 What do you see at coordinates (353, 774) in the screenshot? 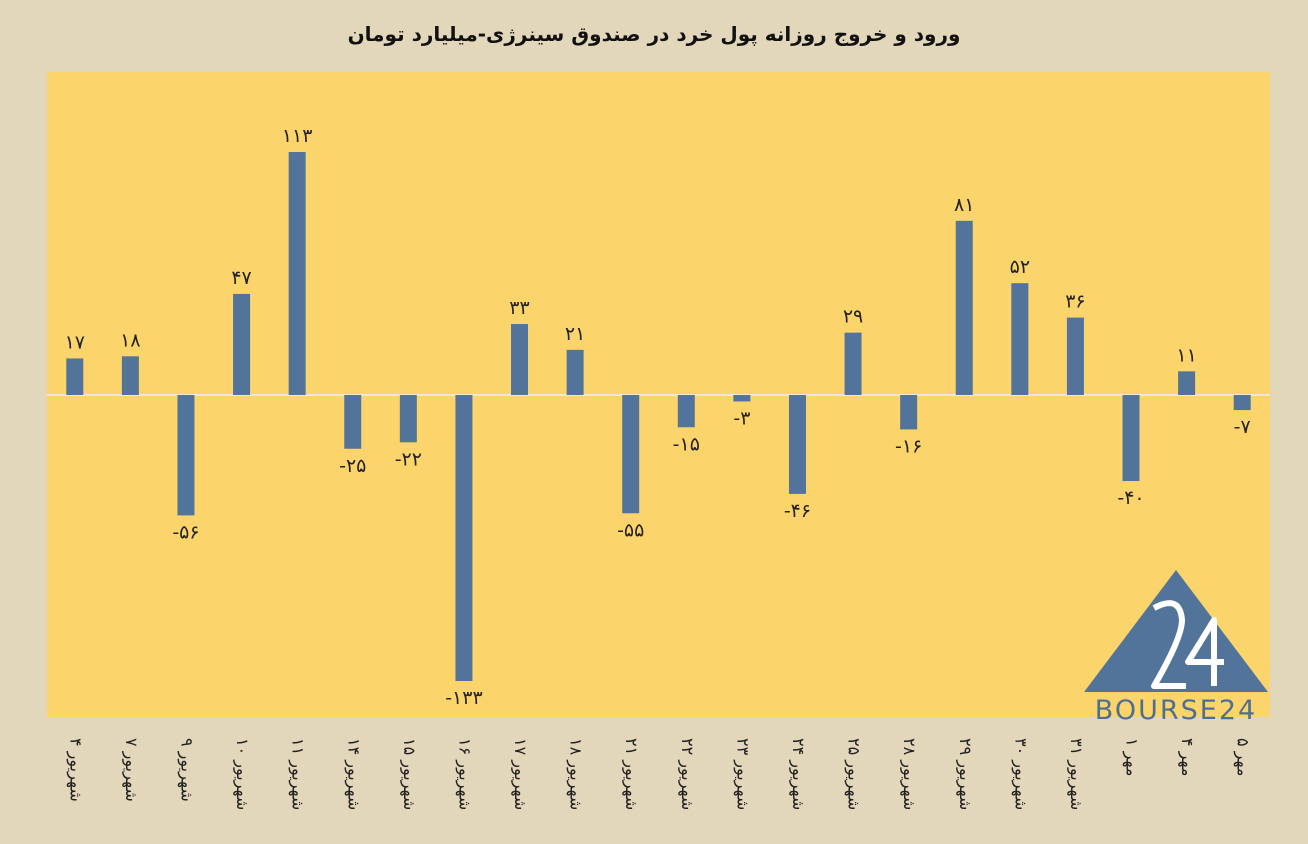
I see `x-tick-label: ۱۴ شهریور` at bounding box center [353, 774].